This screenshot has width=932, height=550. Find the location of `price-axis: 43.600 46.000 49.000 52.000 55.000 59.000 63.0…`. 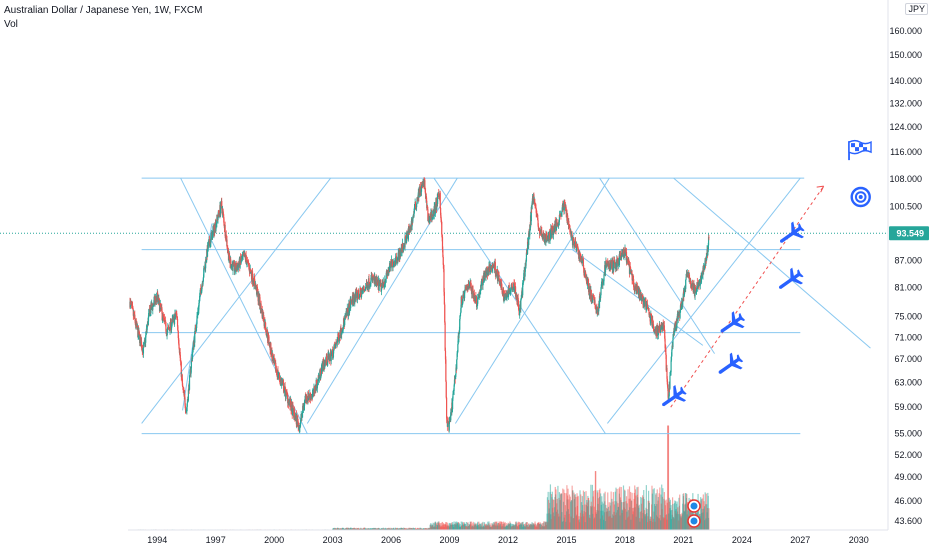

price-axis: 43.600 46.000 49.000 52.000 55.000 59.000 63.0… is located at coordinates (908, 265).